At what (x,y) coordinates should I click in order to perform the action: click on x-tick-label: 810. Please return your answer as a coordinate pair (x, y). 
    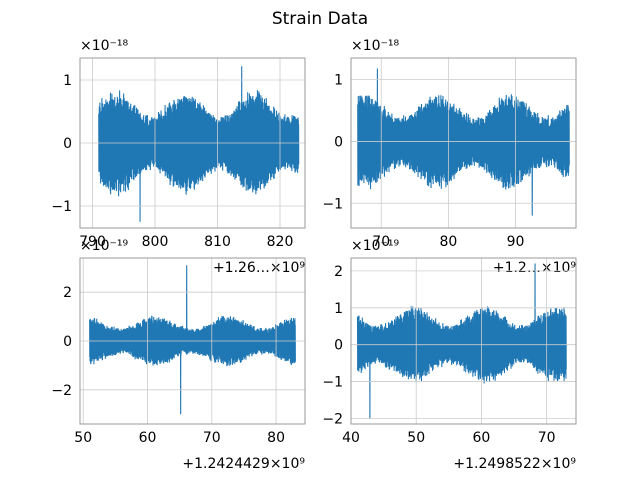
    Looking at the image, I should click on (217, 242).